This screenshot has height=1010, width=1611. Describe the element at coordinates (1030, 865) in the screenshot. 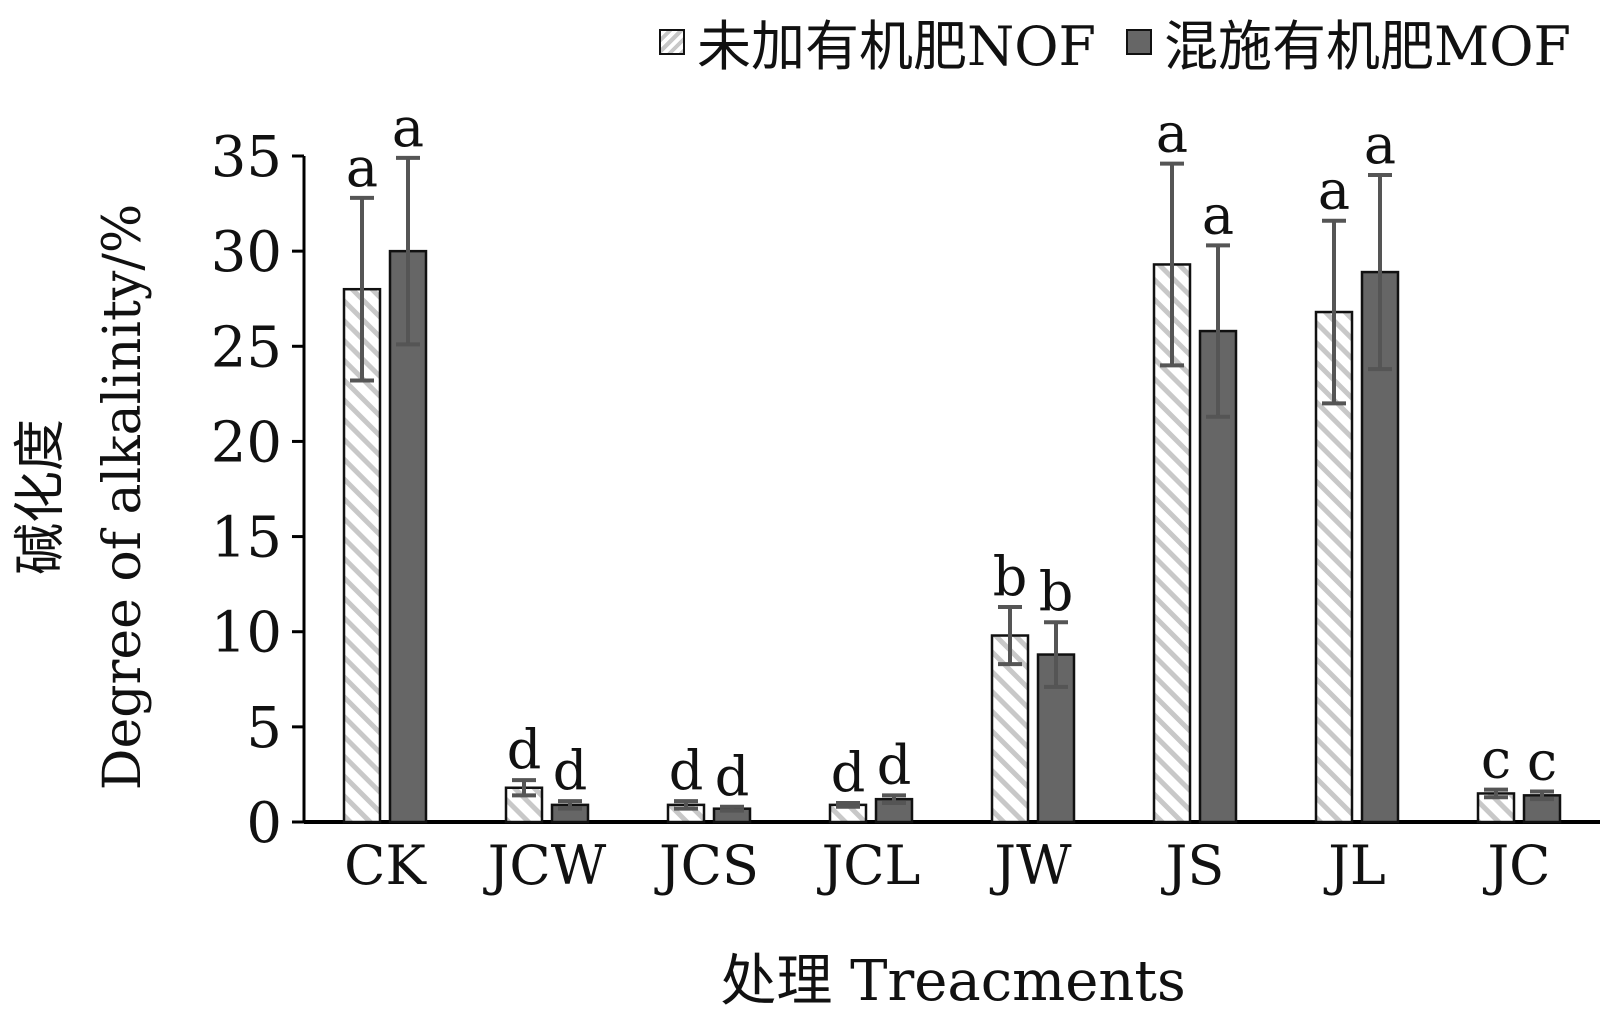

I see `x-tick-label: JW` at that location.